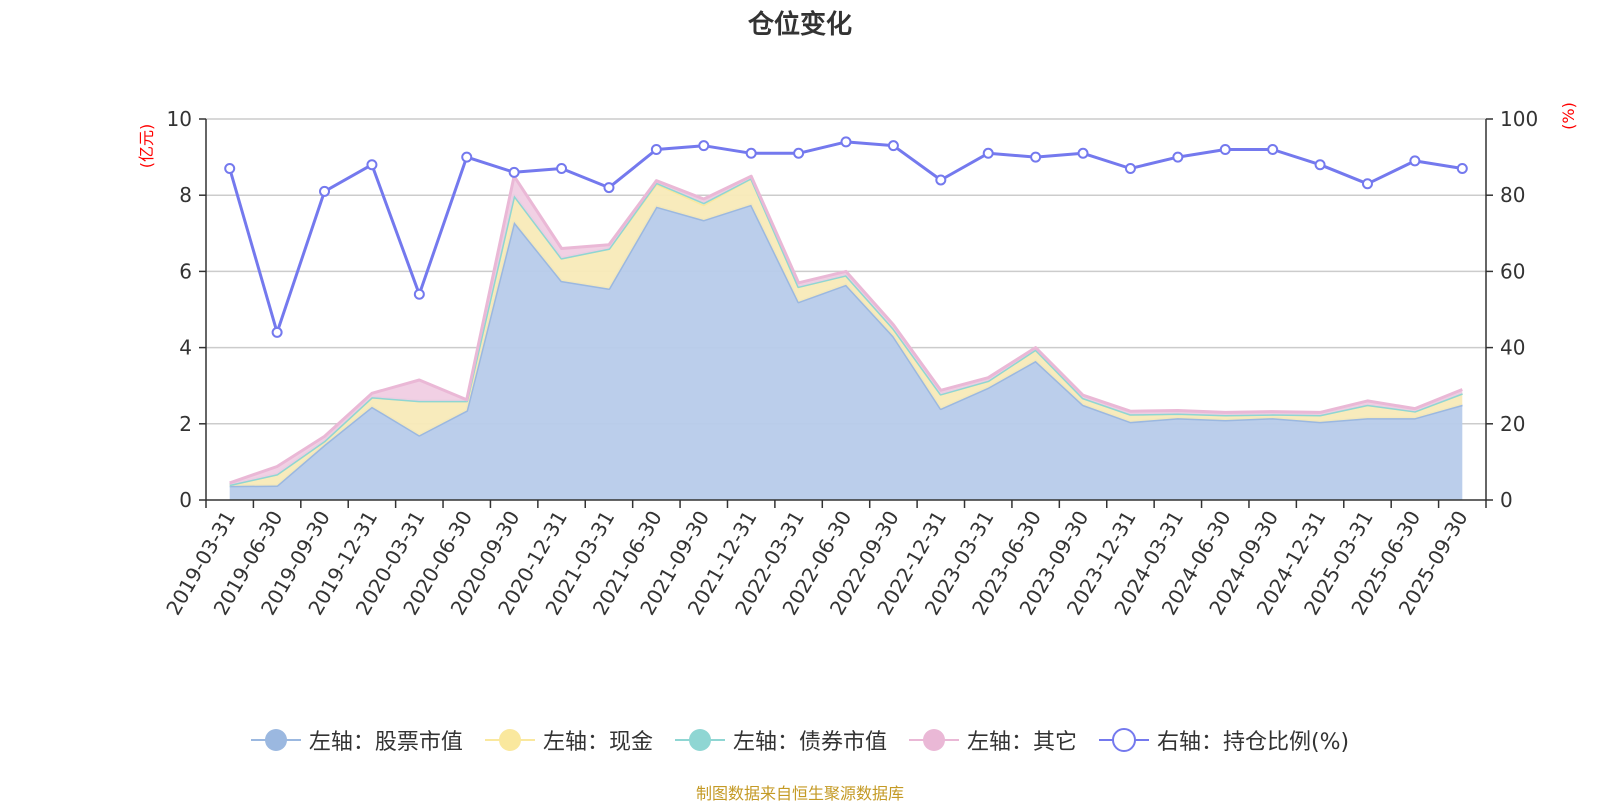  I want to click on left-axis-tick-label: 4, so click(185, 348).